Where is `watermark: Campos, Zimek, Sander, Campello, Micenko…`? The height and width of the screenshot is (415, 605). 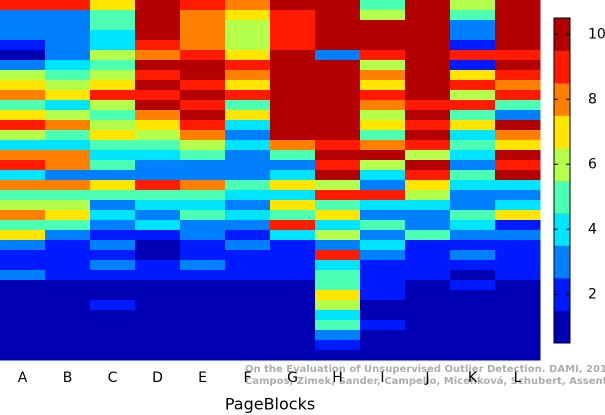
watermark: Campos, Zimek, Sander, Campello, Micenko… is located at coordinates (425, 381).